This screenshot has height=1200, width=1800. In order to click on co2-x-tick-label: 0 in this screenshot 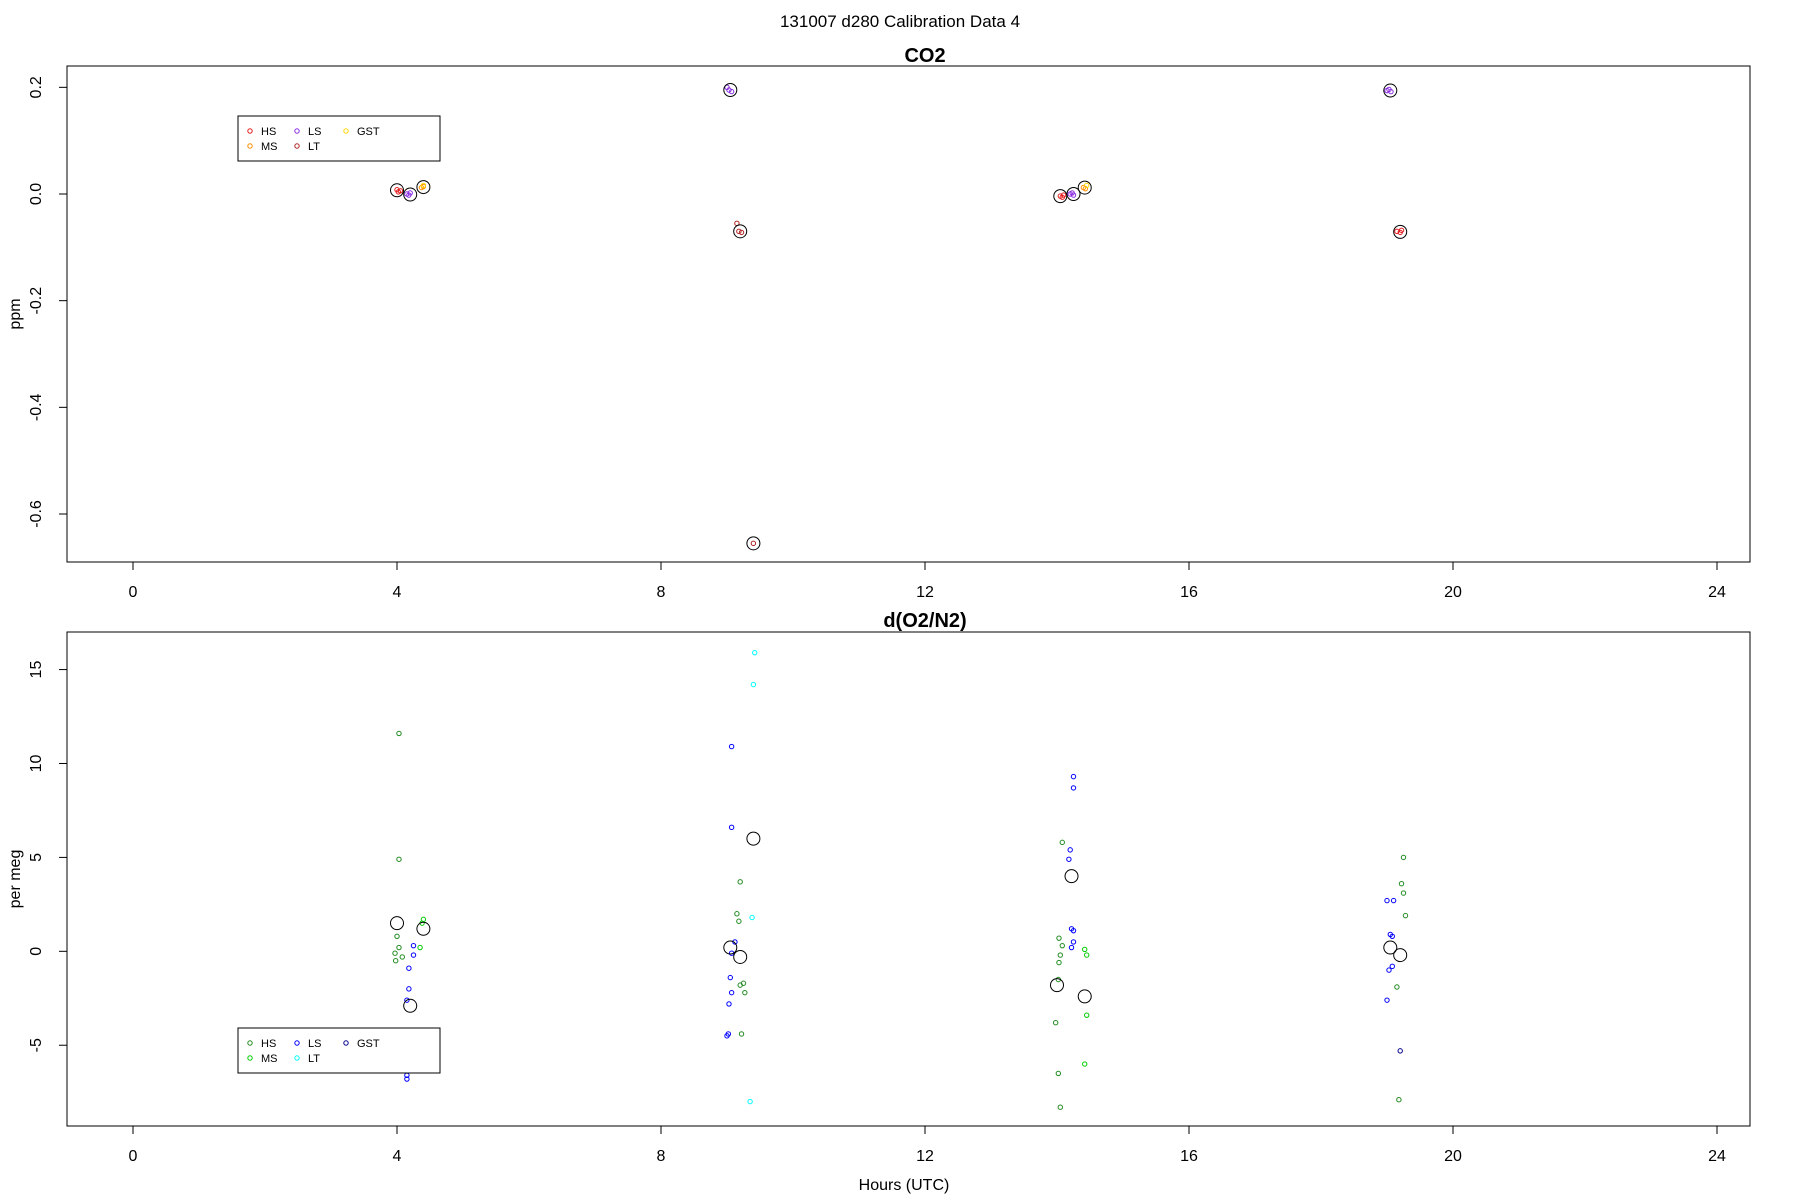, I will do `click(133, 592)`.